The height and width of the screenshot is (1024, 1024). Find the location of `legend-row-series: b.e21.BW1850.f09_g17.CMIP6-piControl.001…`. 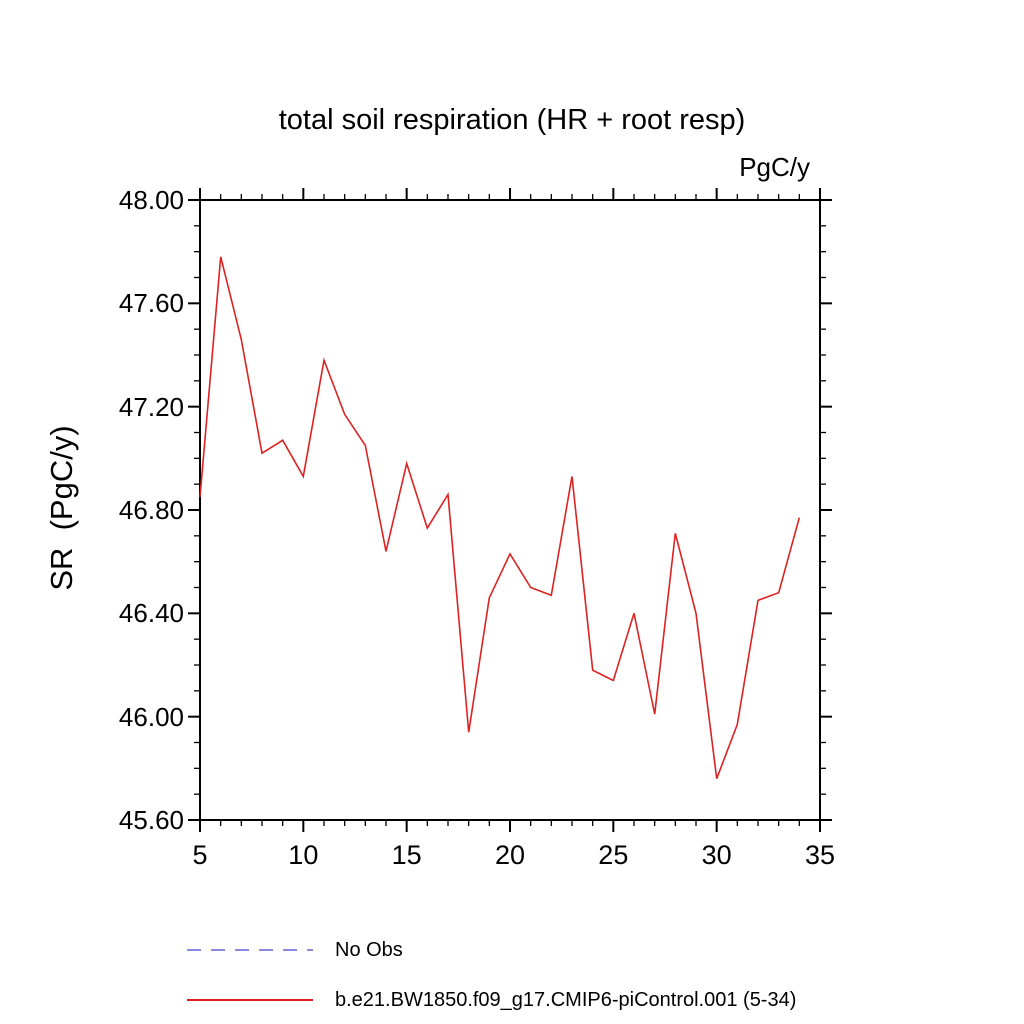

legend-row-series: b.e21.BW1850.f09_g17.CMIP6-piControl.001… is located at coordinates (490, 1000).